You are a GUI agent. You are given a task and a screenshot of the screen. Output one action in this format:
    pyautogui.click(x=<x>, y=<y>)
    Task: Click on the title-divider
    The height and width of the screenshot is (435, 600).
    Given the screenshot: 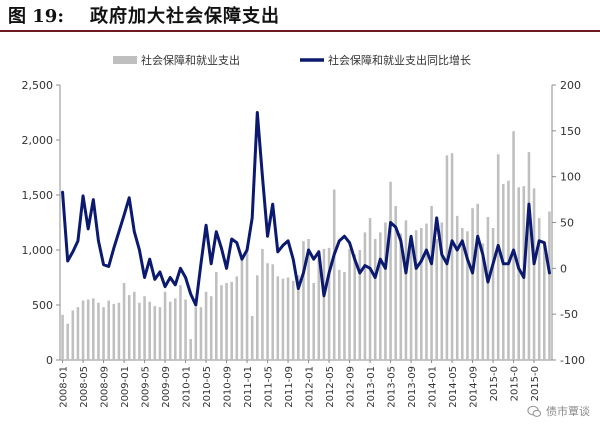 What is the action you would take?
    pyautogui.click(x=300, y=31)
    